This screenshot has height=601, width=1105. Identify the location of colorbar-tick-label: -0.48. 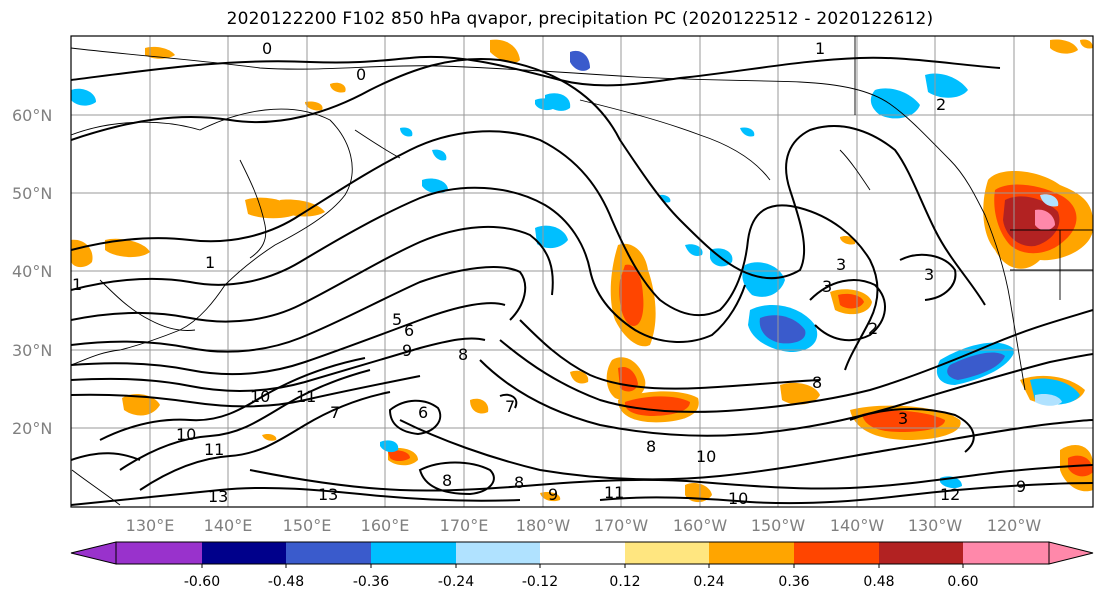
(286, 582).